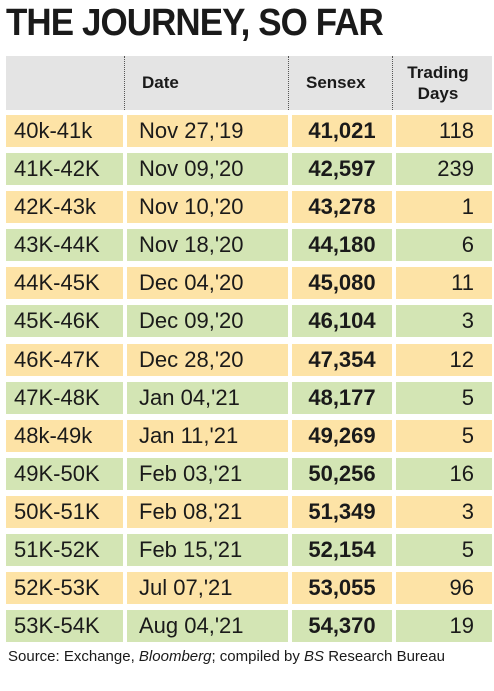 The height and width of the screenshot is (691, 494). Describe the element at coordinates (342, 131) in the screenshot. I see `cell-sensex: 41,021` at that location.